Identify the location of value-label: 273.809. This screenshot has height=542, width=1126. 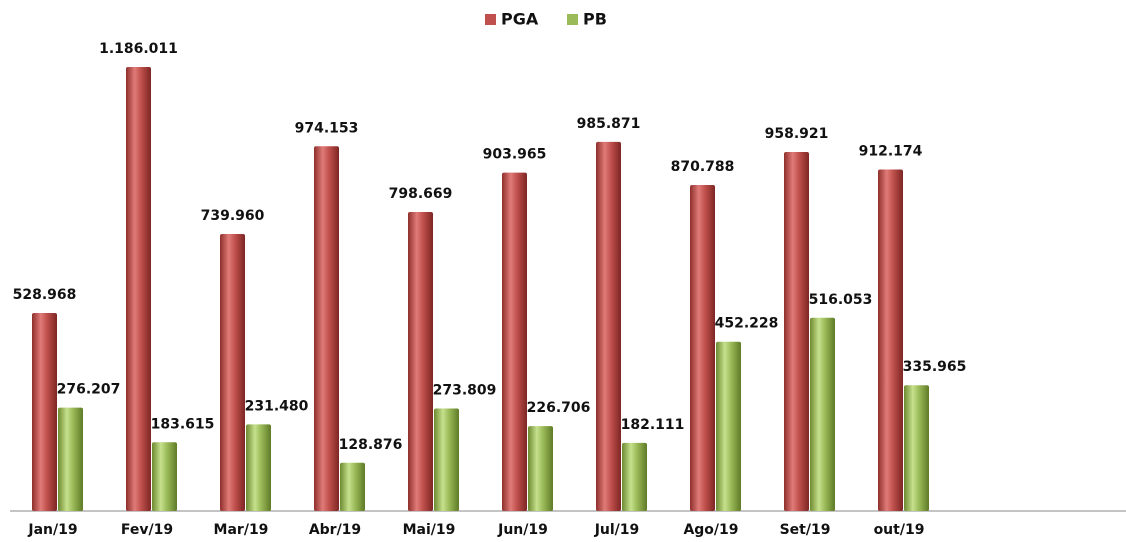
(465, 390).